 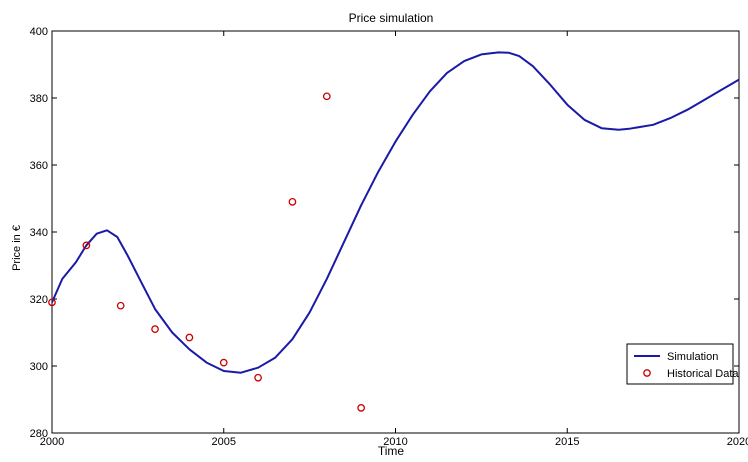 I want to click on y-tick-label: 300, so click(x=39, y=367).